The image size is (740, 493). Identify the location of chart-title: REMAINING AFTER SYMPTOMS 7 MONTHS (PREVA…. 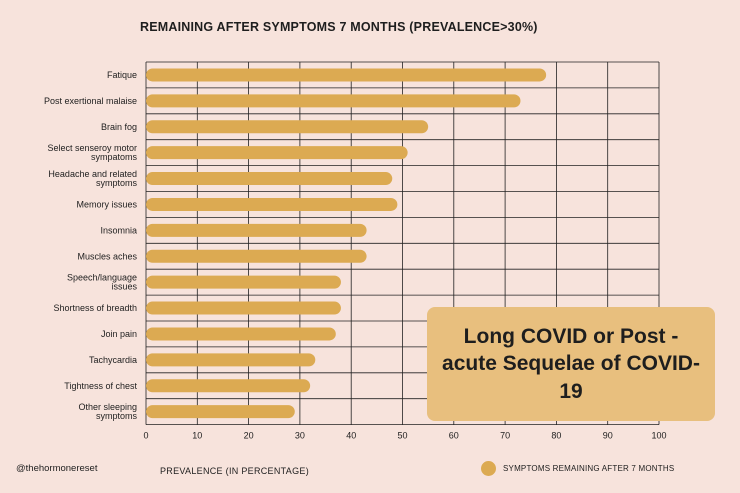
(339, 27).